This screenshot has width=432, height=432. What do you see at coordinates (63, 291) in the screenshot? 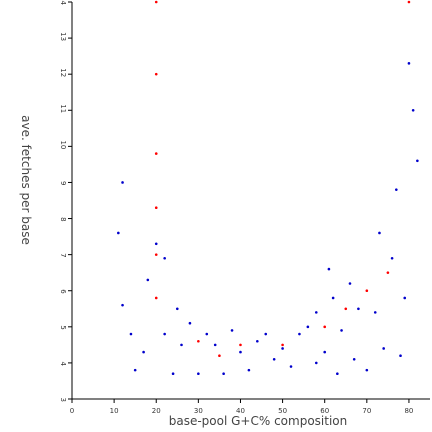
I see `y-tick-label: 6` at bounding box center [63, 291].